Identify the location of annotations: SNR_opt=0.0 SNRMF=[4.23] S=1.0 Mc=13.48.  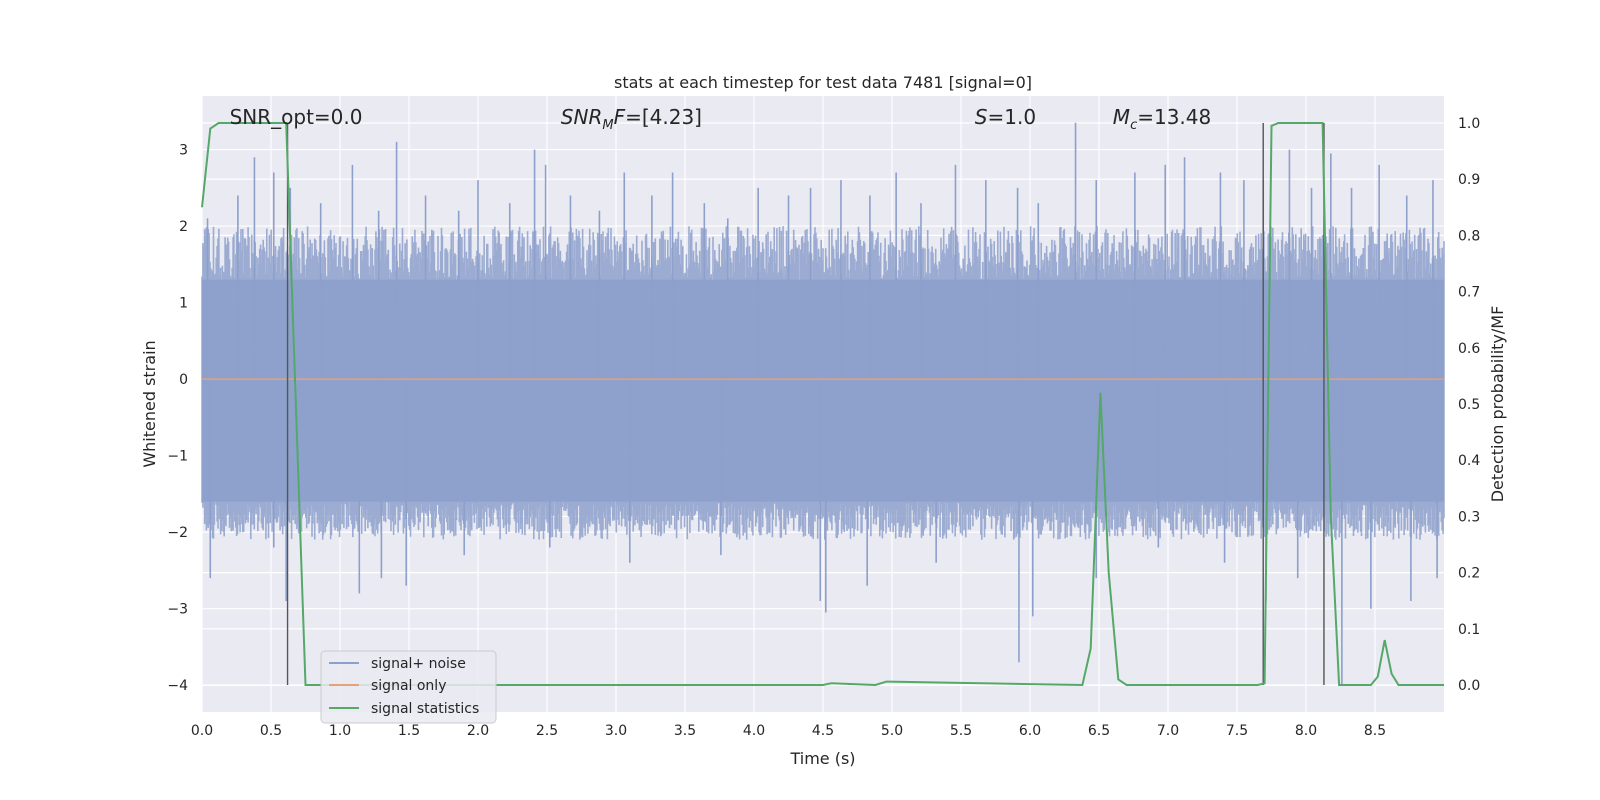
(721, 119).